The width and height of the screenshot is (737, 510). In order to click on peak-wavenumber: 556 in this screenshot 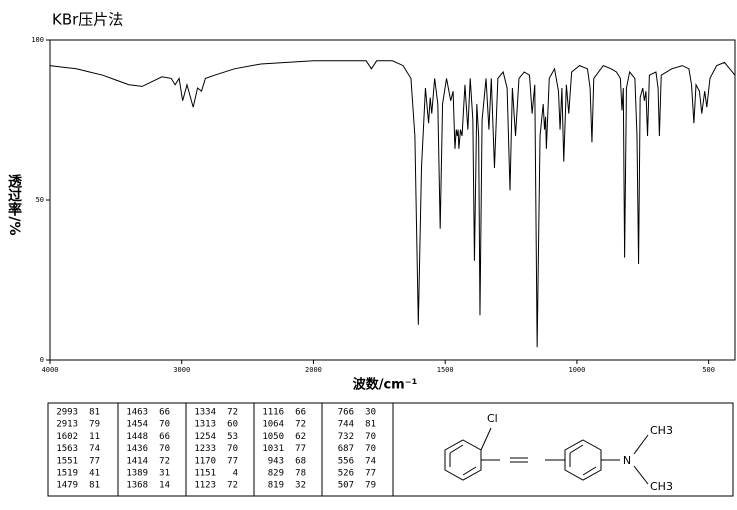, I will do `click(346, 461)`.